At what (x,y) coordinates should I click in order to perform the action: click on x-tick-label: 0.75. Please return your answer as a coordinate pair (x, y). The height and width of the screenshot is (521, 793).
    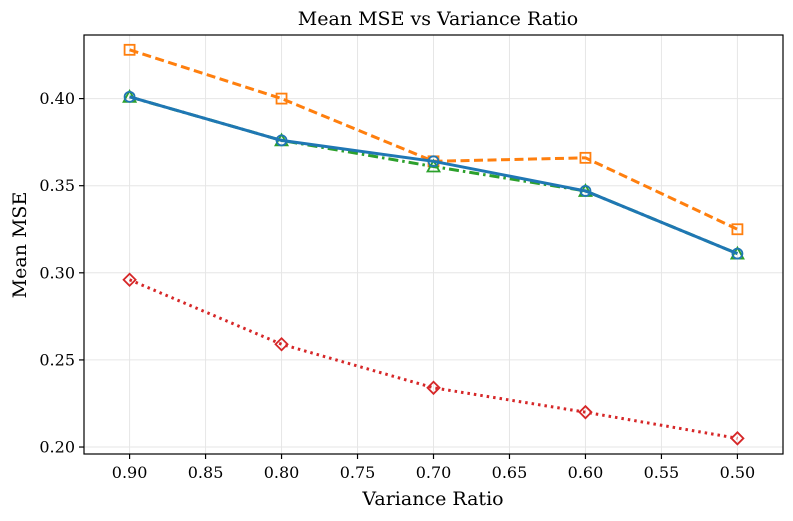
    Looking at the image, I should click on (358, 472).